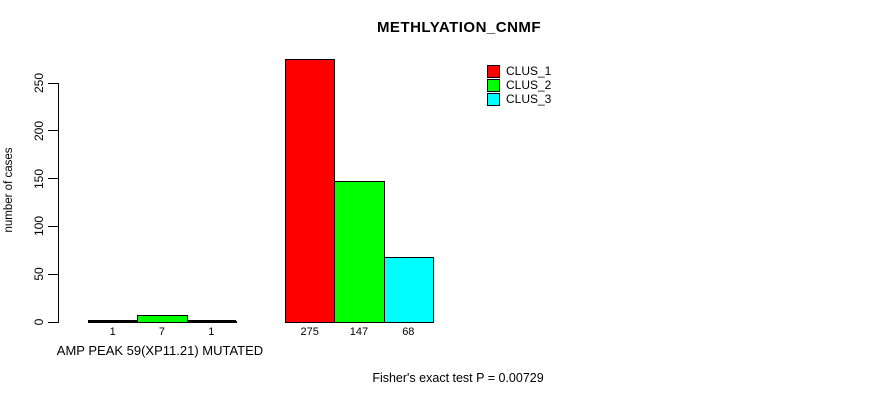 The image size is (890, 400). I want to click on bar-clus_3-group1, so click(212, 322).